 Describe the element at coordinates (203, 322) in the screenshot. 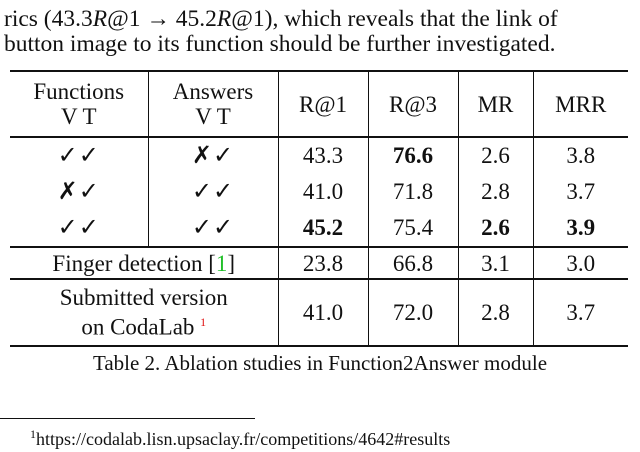

I see `footnote-link: 1` at that location.